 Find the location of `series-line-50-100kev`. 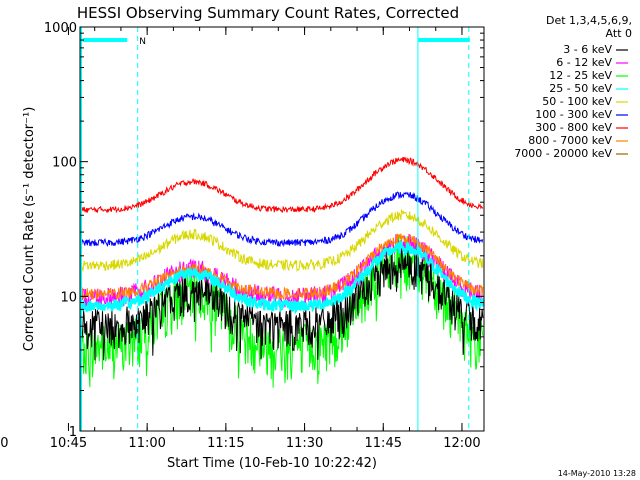

series-line-50-100kev is located at coordinates (282, 240).